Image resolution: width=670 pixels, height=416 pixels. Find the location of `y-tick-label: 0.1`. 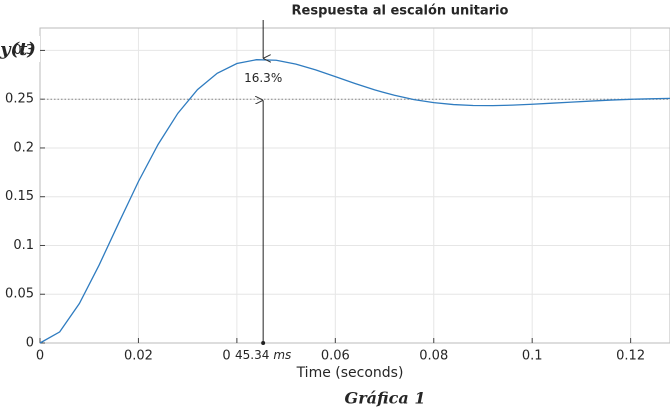

y-tick-label: 0.1 is located at coordinates (23, 245).